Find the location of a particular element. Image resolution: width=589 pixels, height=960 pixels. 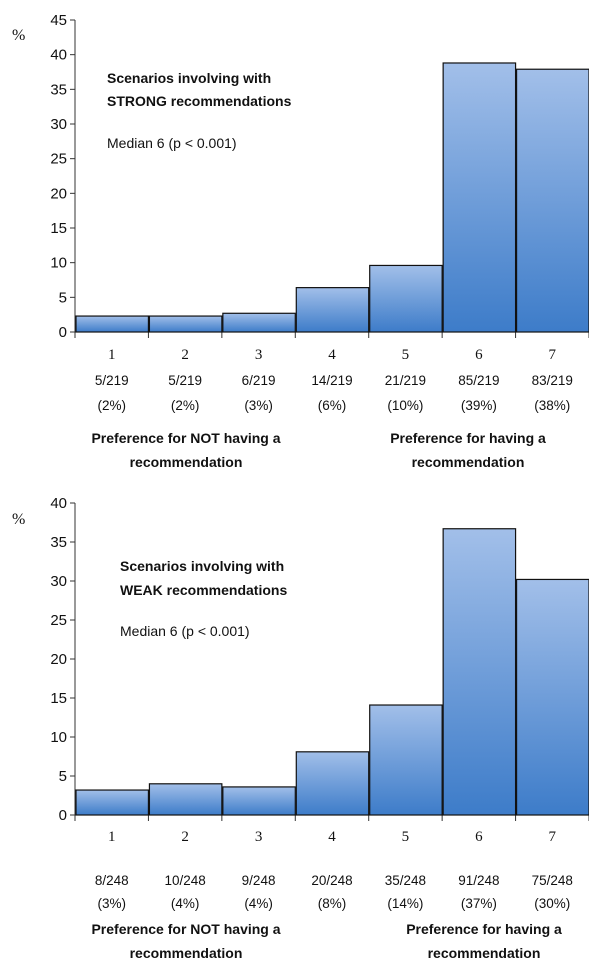

percent-label: (37%) is located at coordinates (479, 903).